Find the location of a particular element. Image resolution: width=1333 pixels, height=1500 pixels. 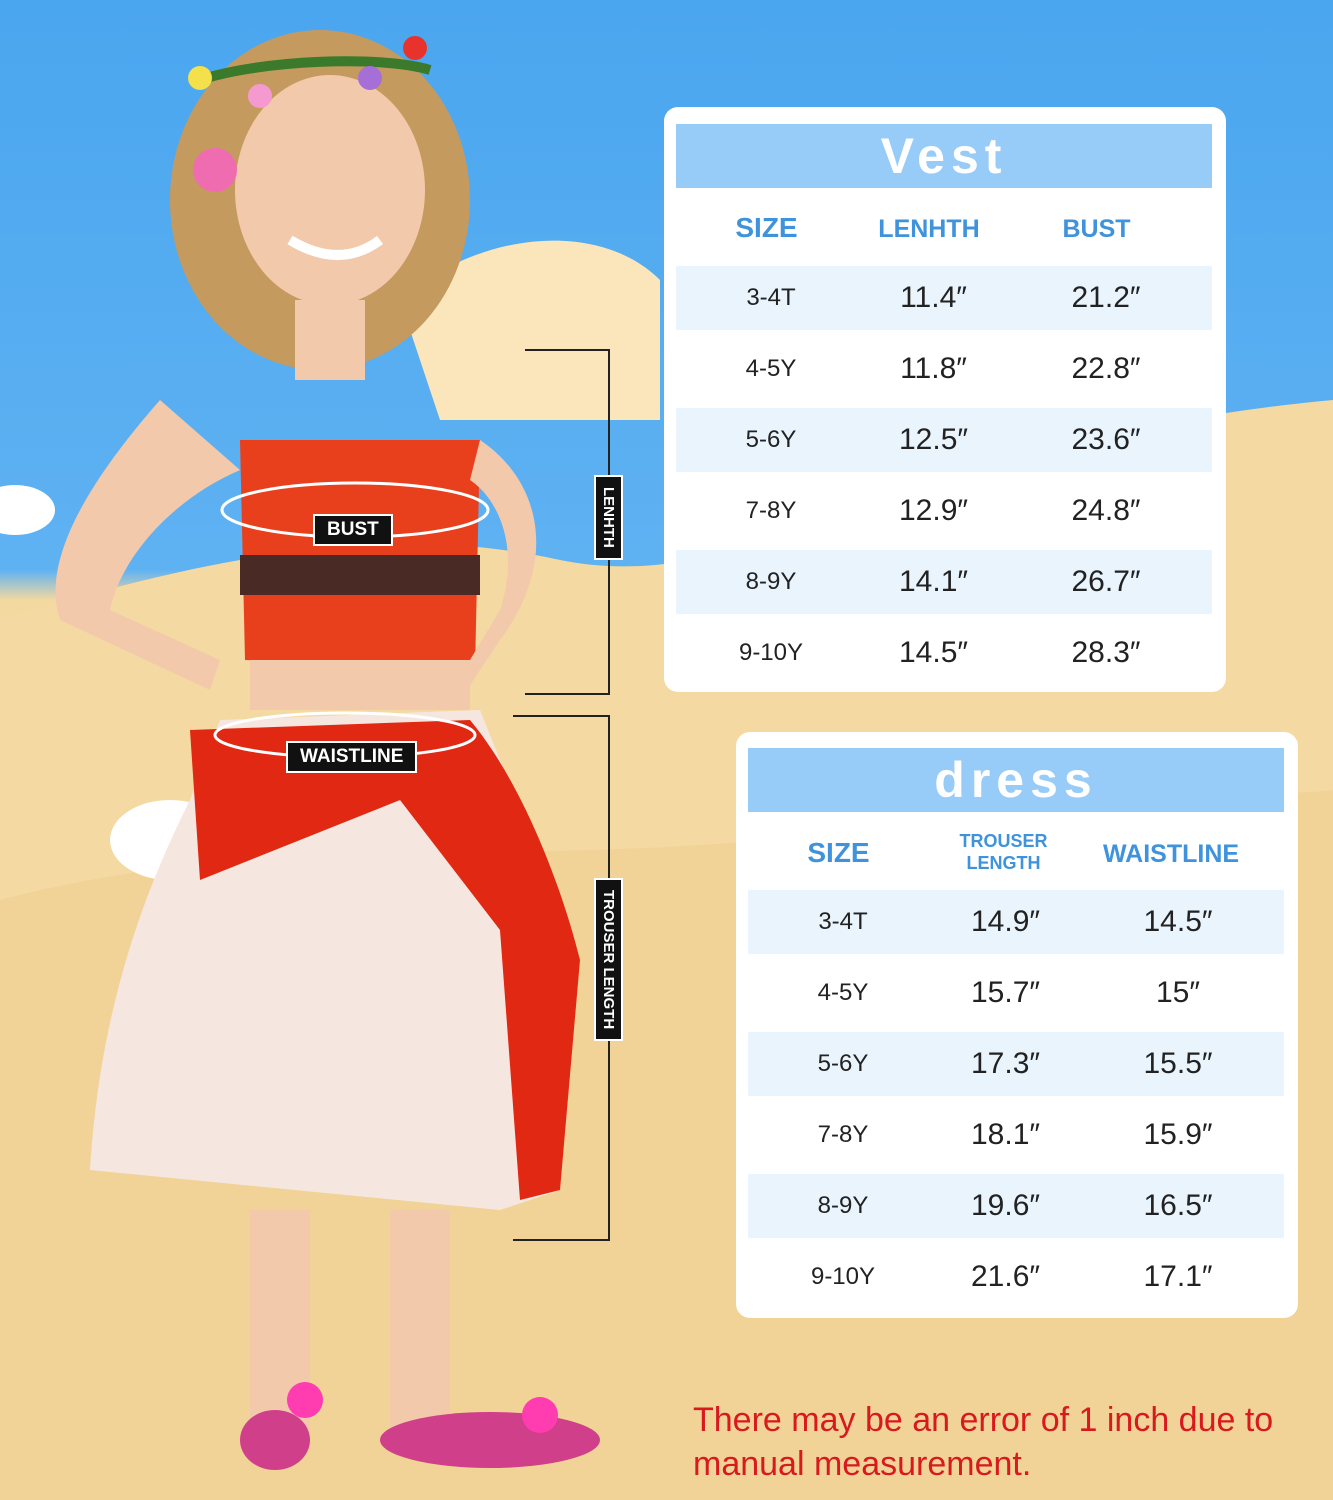

table-row: 5-6Y 12.5″ 23.6″ is located at coordinates (944, 440).